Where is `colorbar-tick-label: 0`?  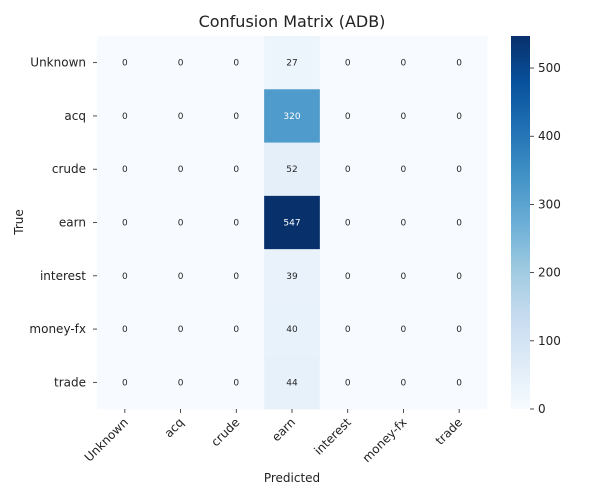 colorbar-tick-label: 0 is located at coordinates (542, 409).